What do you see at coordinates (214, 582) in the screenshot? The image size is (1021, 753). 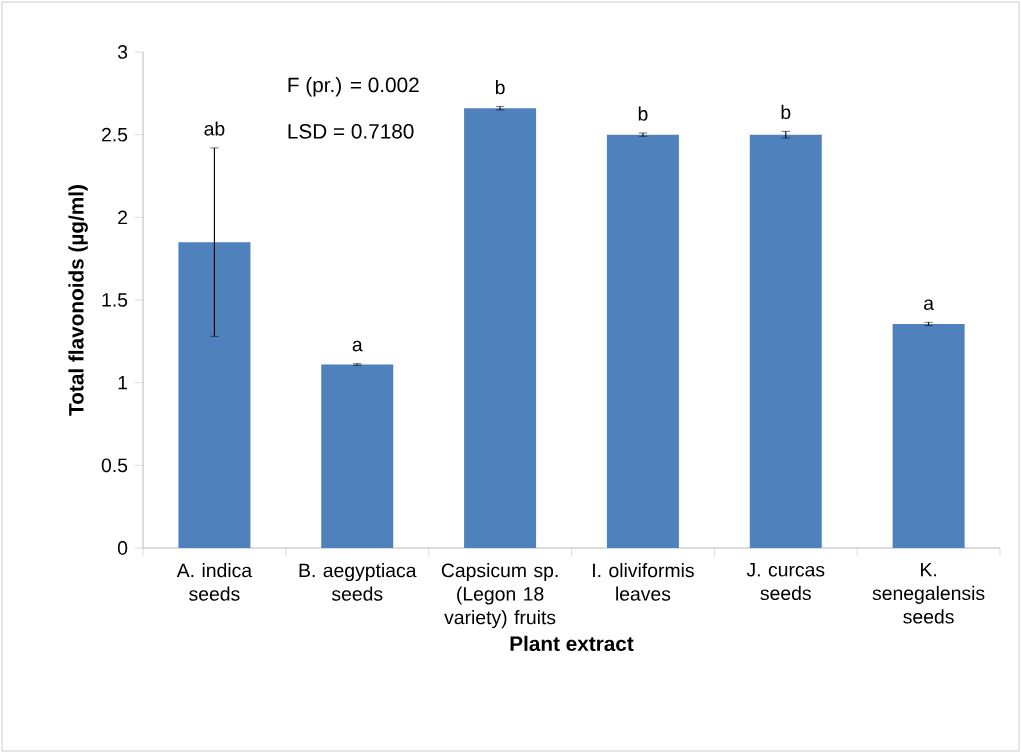 I see `x-tick-label: A. indica seeds` at bounding box center [214, 582].